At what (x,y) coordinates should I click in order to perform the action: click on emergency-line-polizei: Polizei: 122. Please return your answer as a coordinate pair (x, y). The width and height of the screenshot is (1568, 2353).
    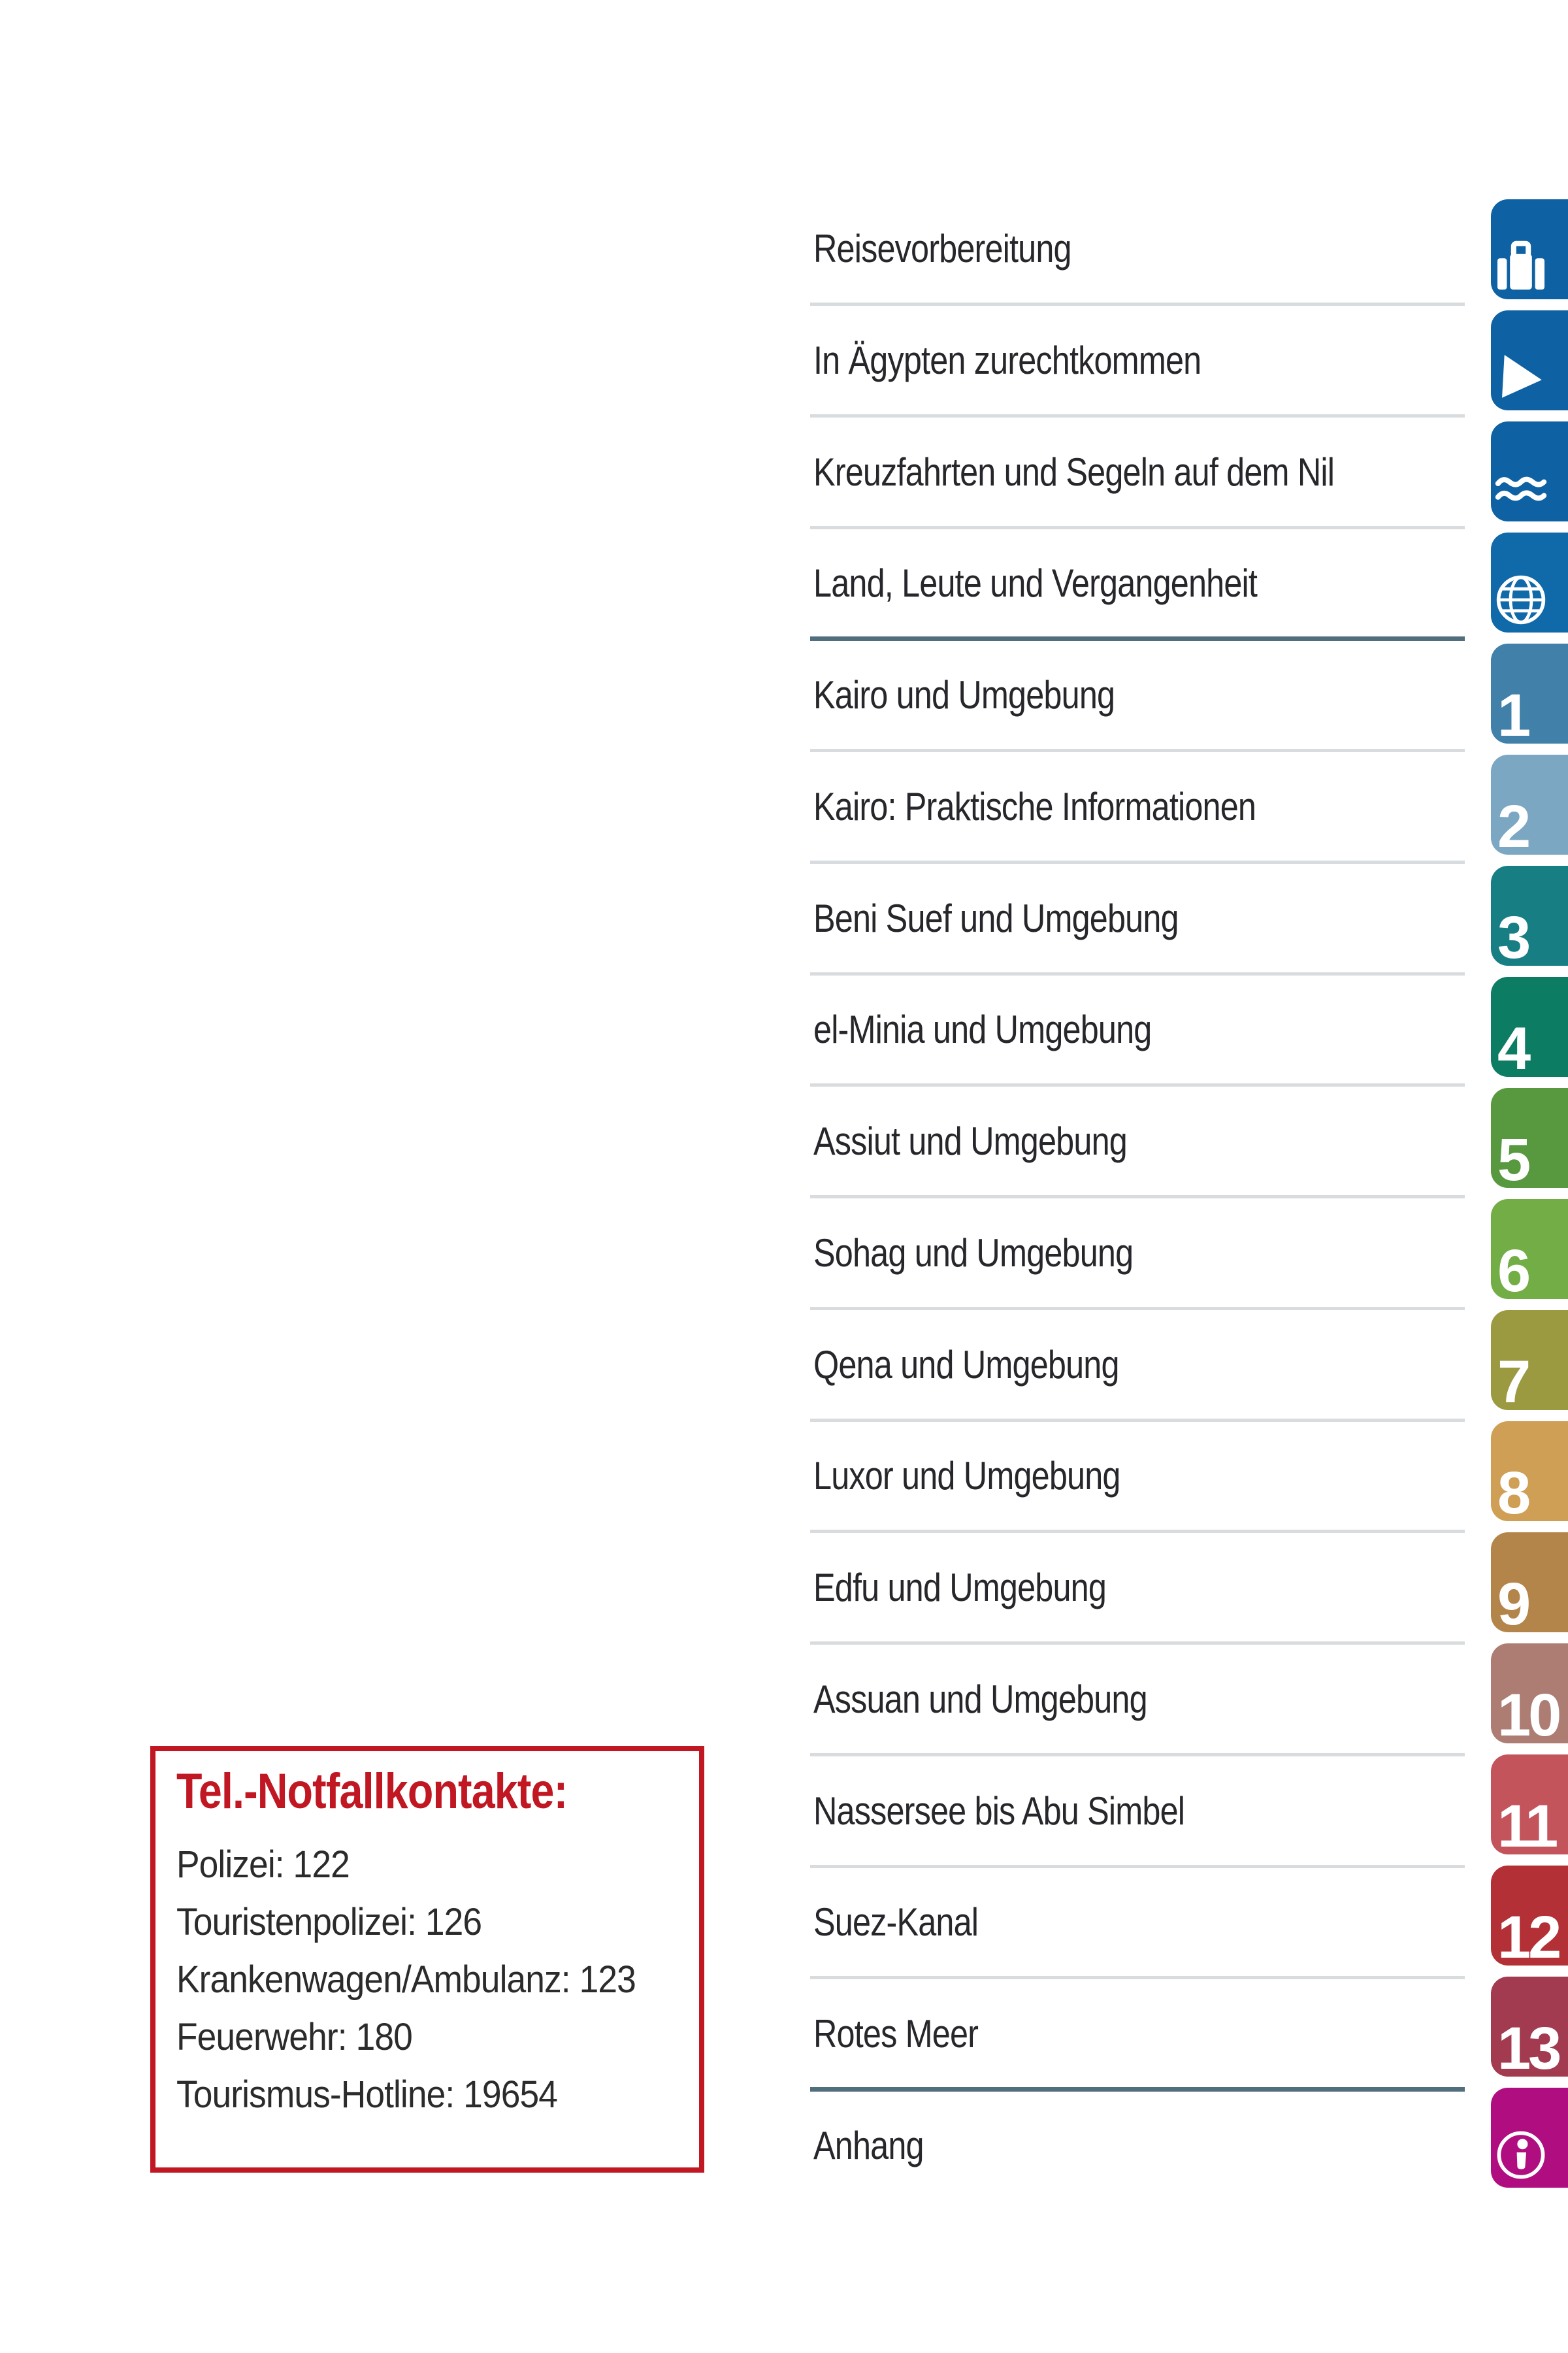
    Looking at the image, I should click on (263, 1864).